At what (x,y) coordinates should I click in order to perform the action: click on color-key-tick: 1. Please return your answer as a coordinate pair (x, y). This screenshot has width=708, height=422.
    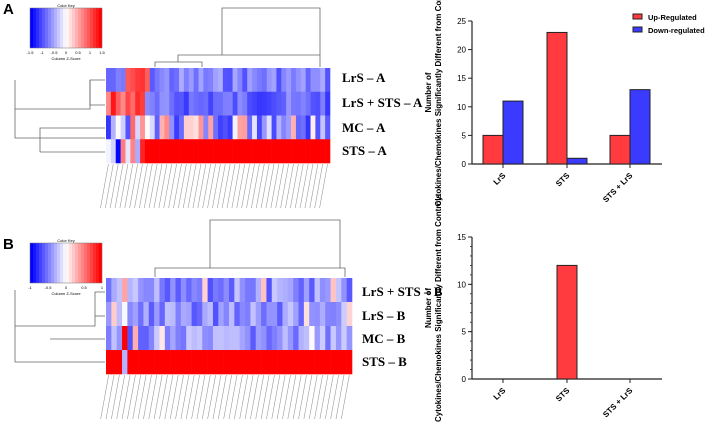
    Looking at the image, I should click on (90, 52).